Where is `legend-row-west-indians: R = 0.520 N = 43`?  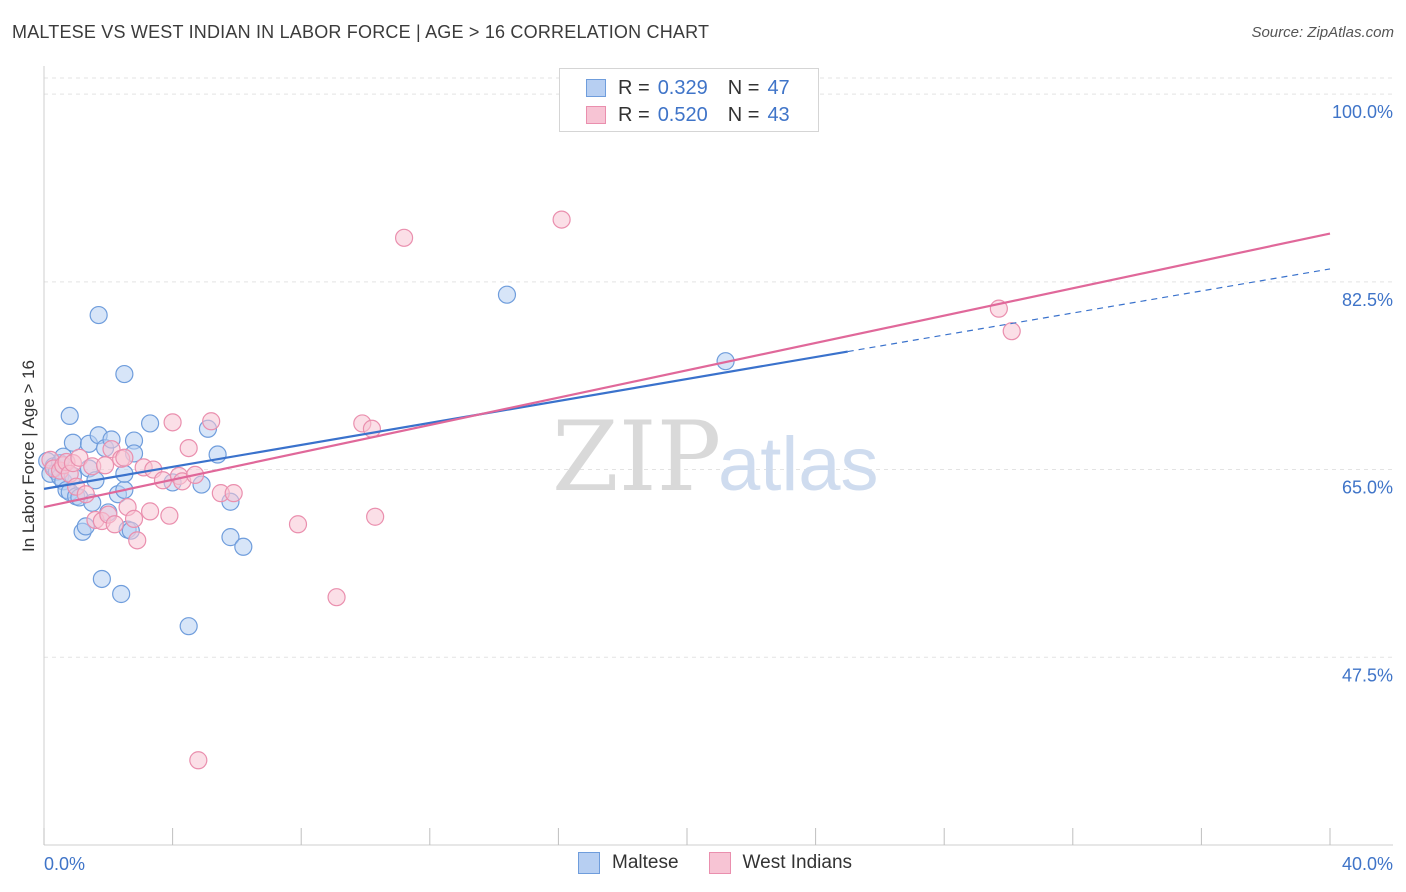 legend-row-west-indians: R = 0.520 N = 43 is located at coordinates (688, 115).